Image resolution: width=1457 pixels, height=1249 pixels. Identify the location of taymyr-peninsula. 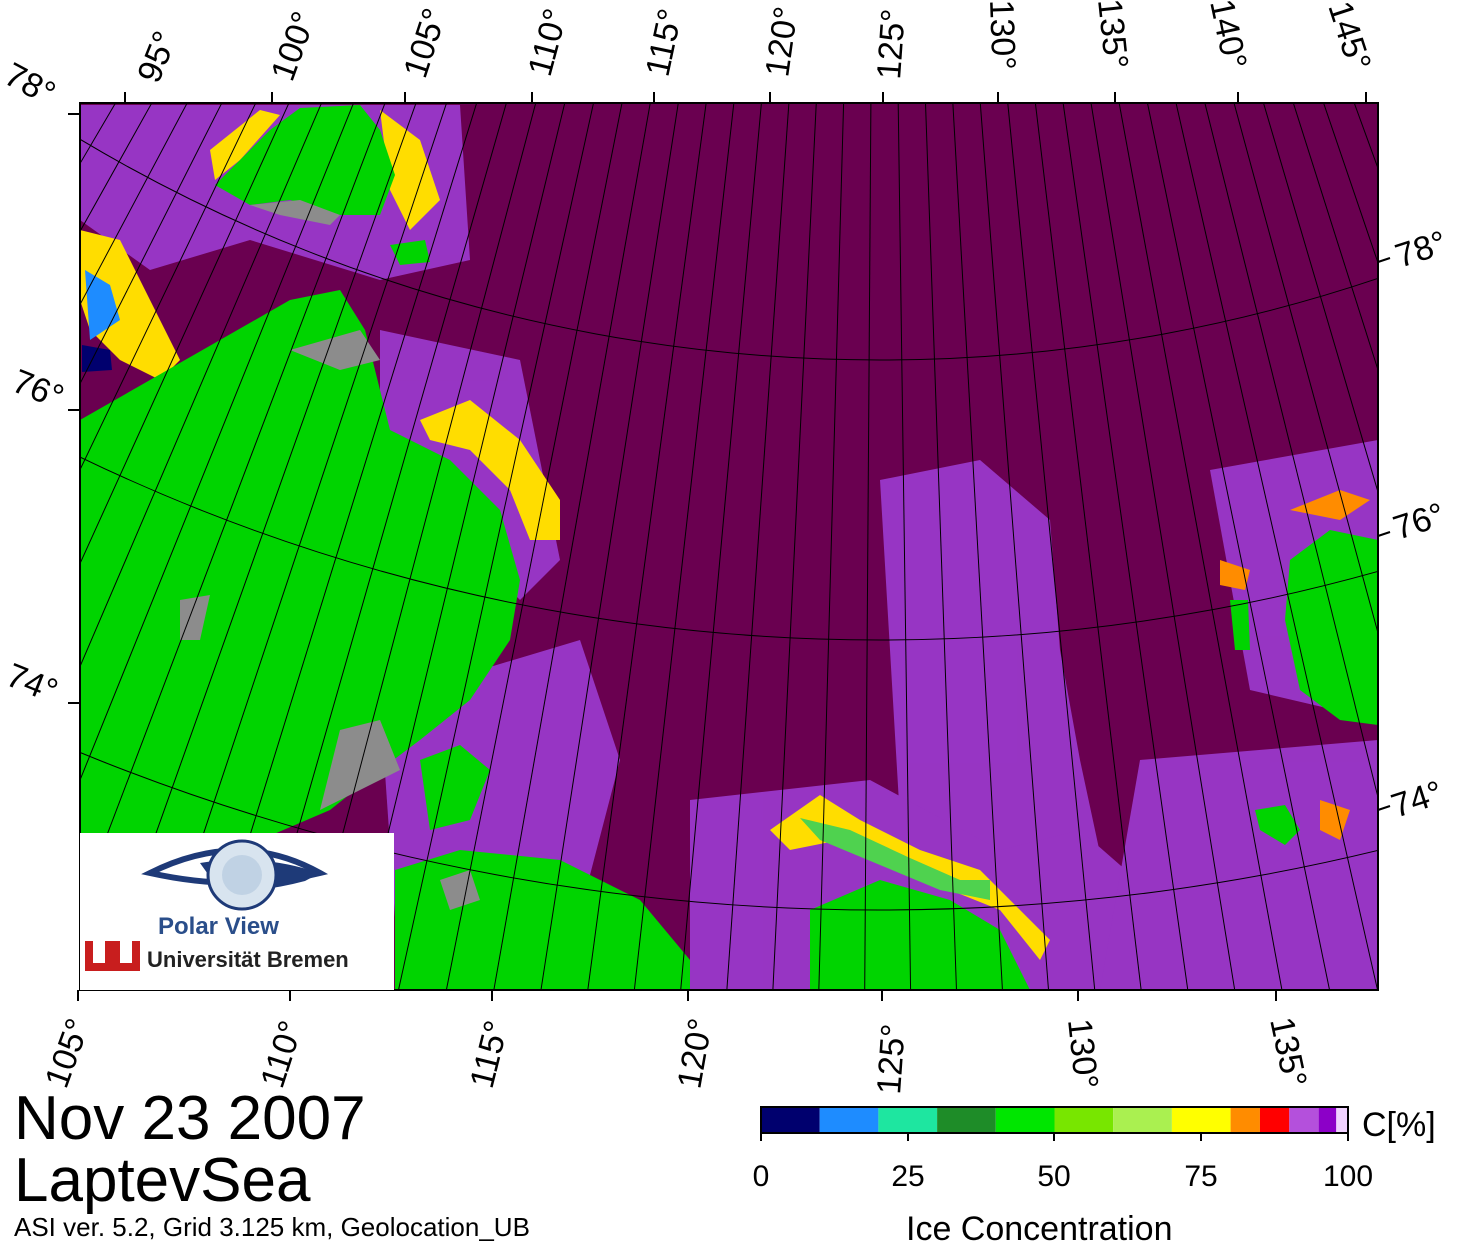
(300, 580).